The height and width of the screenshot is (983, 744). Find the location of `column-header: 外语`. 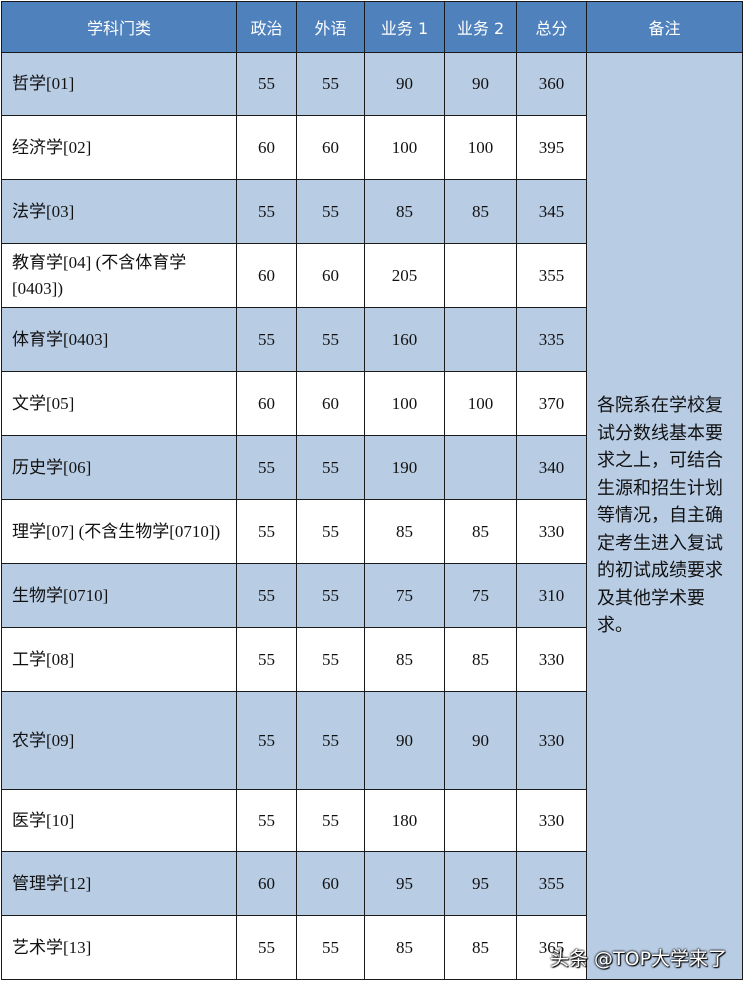

column-header: 外语 is located at coordinates (330, 27).